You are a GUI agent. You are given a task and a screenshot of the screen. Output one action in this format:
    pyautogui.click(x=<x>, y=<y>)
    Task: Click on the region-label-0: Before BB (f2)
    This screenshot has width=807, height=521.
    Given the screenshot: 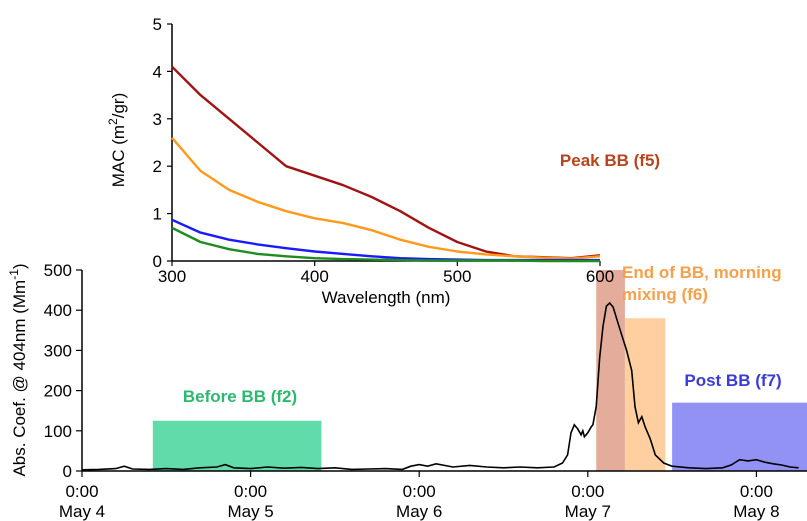 What is the action you would take?
    pyautogui.click(x=240, y=396)
    